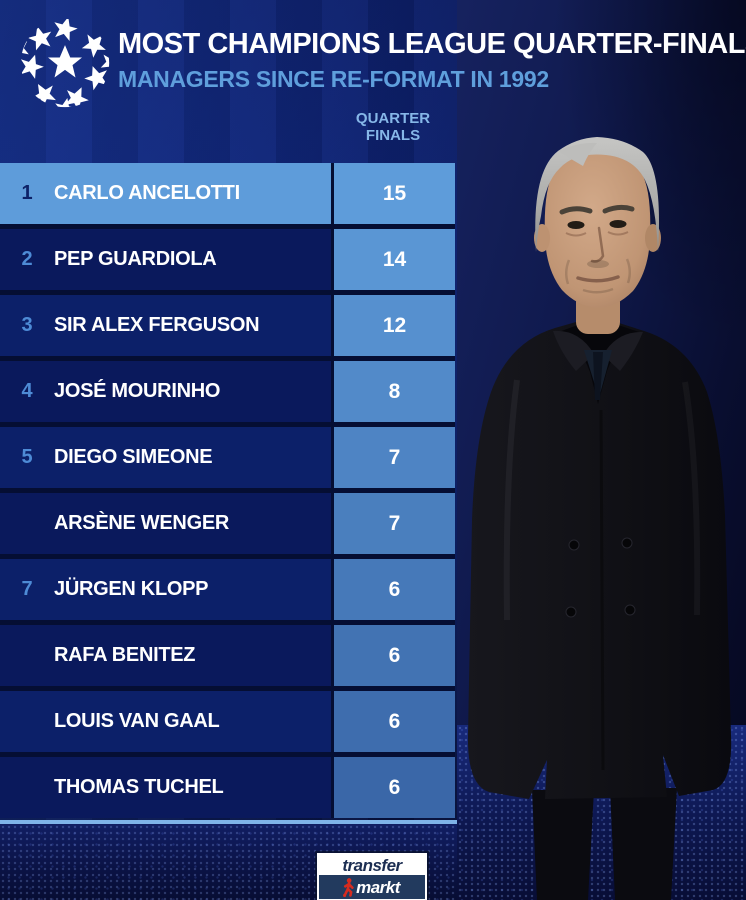 The width and height of the screenshot is (746, 900). I want to click on table-row: 3 SIR ALEX FERGUSON 12, so click(227, 325).